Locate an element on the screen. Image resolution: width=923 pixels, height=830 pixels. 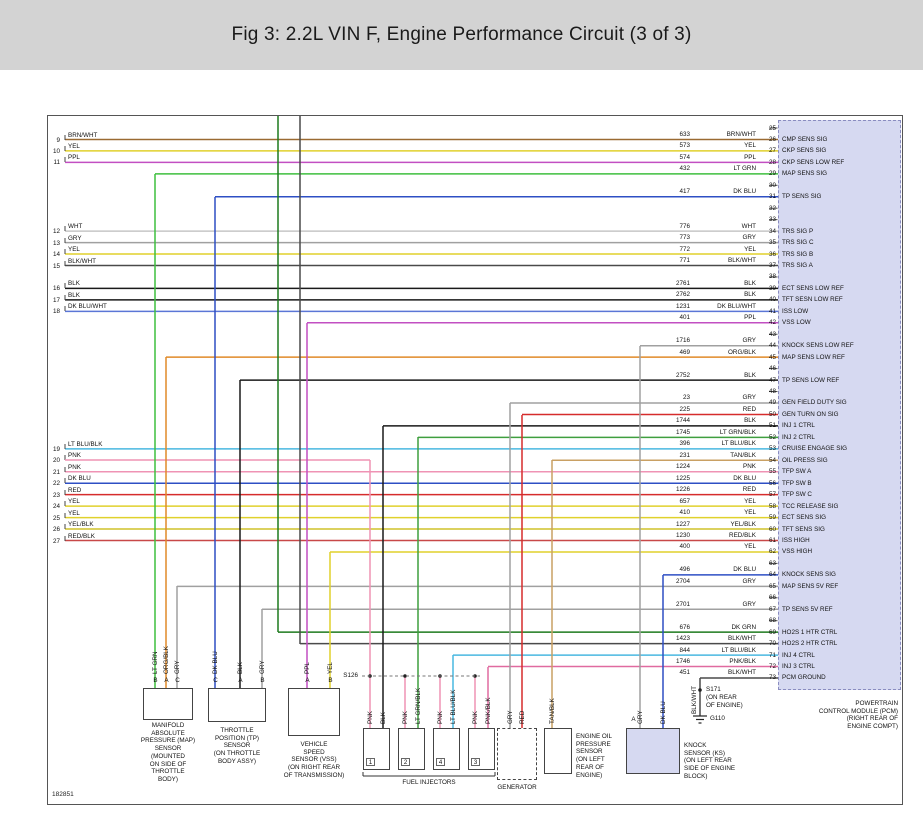
pin-letter: B is located at coordinates (262, 680).